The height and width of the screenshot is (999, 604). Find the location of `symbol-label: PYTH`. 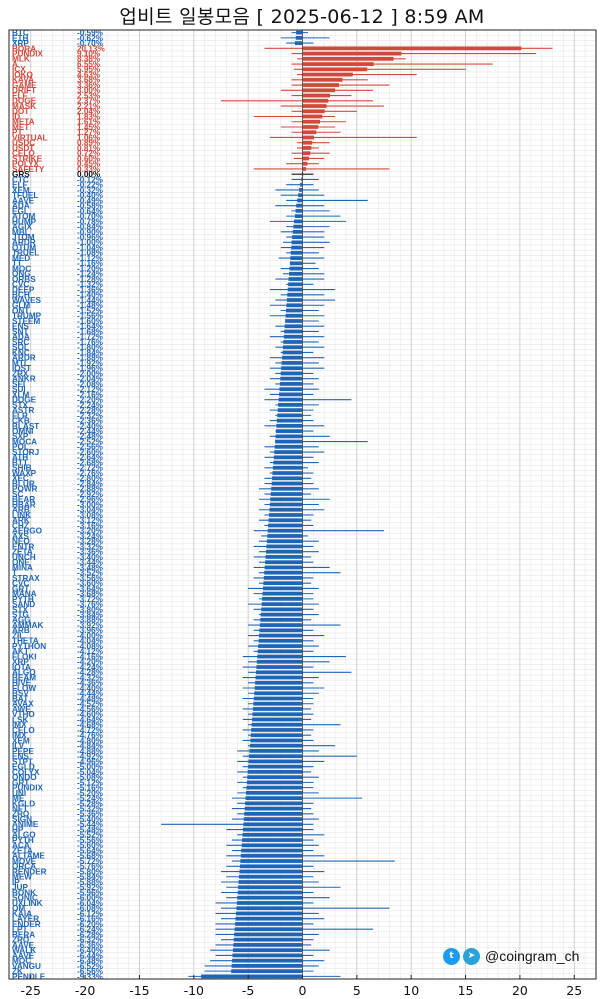

symbol-label: PYTH is located at coordinates (23, 599).